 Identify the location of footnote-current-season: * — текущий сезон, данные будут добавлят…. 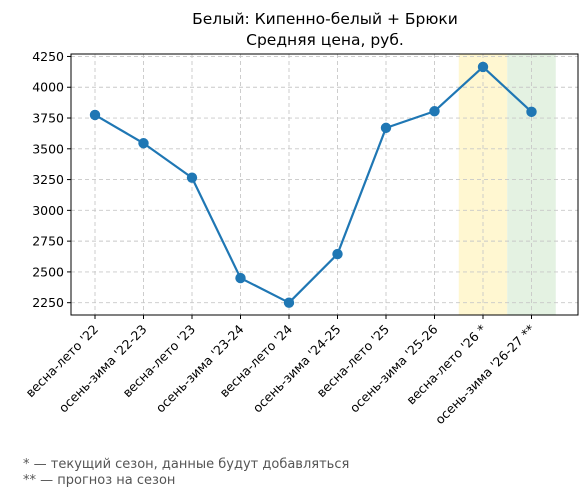
(186, 464).